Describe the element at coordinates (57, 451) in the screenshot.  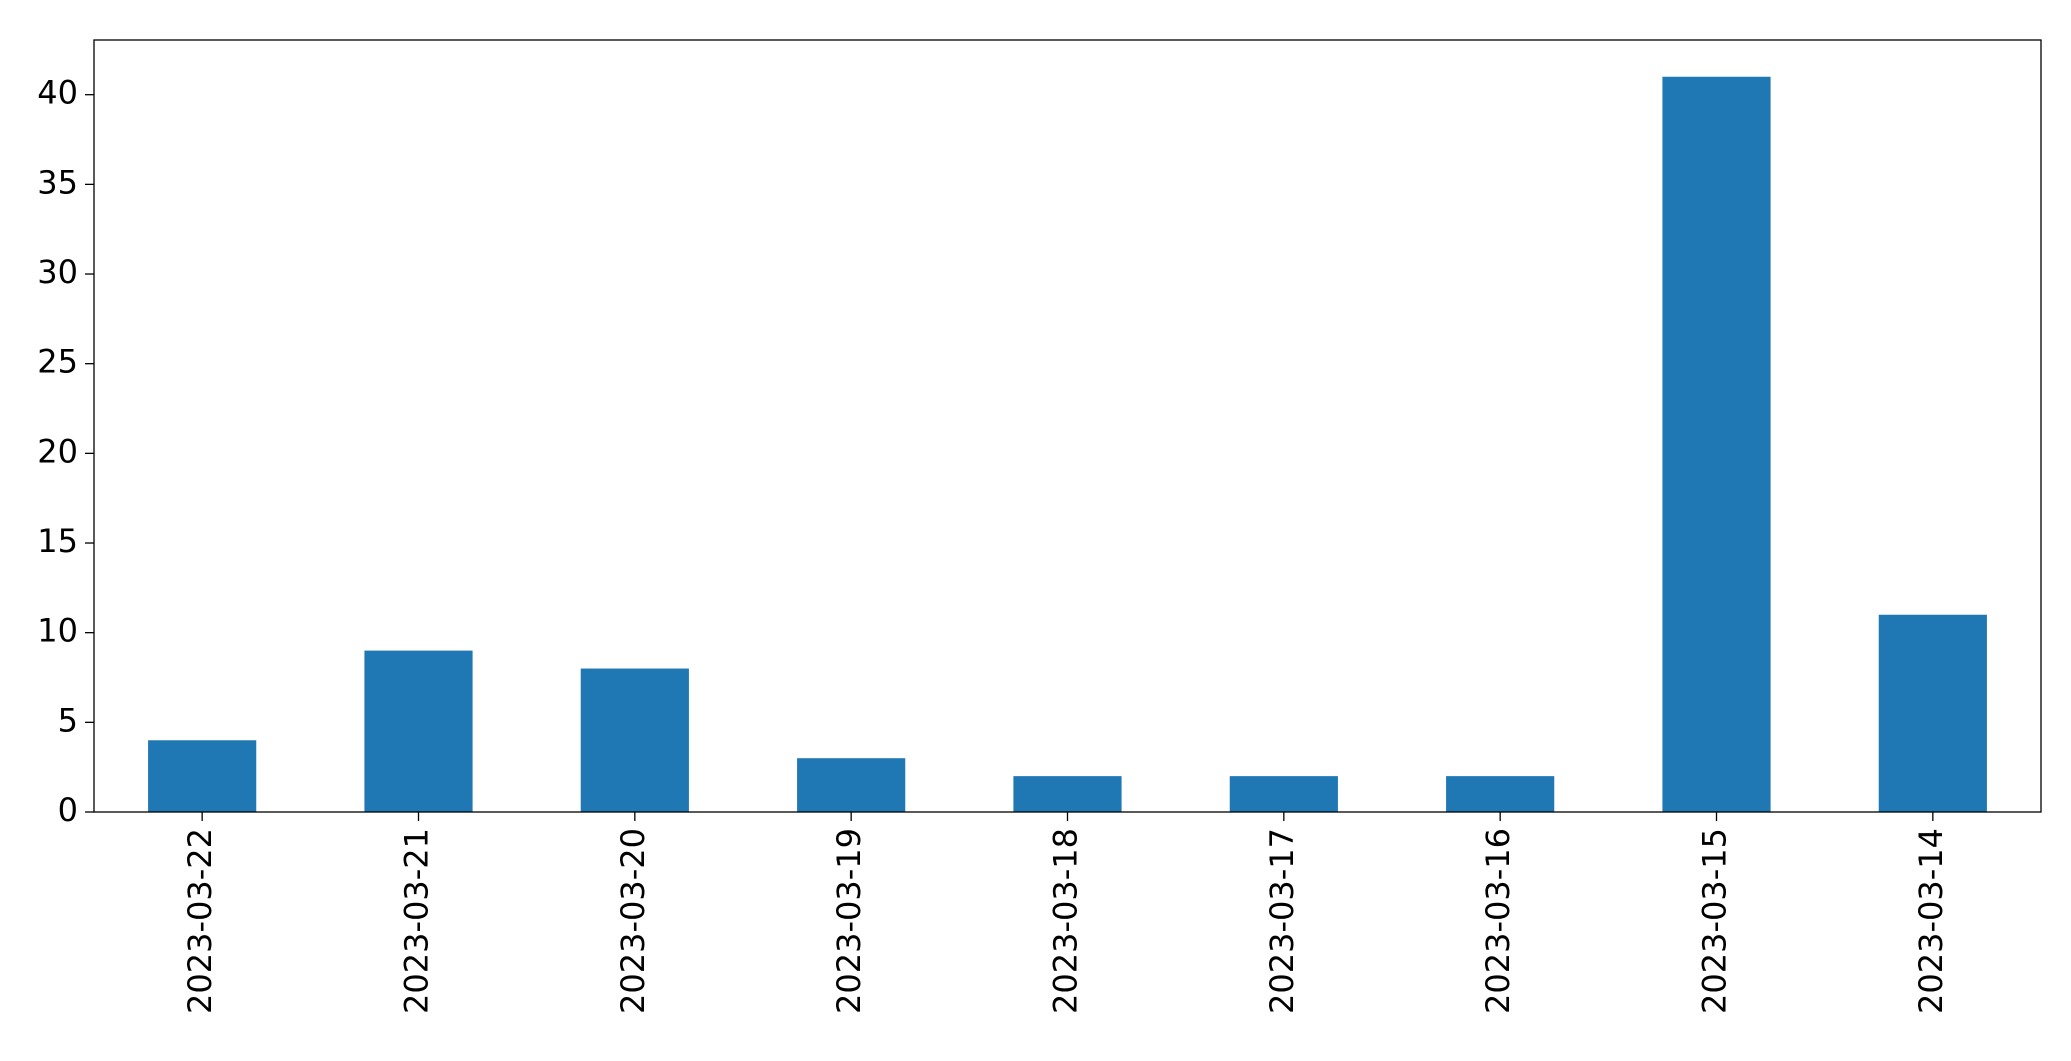
I see `y-tick-label: 20` at that location.